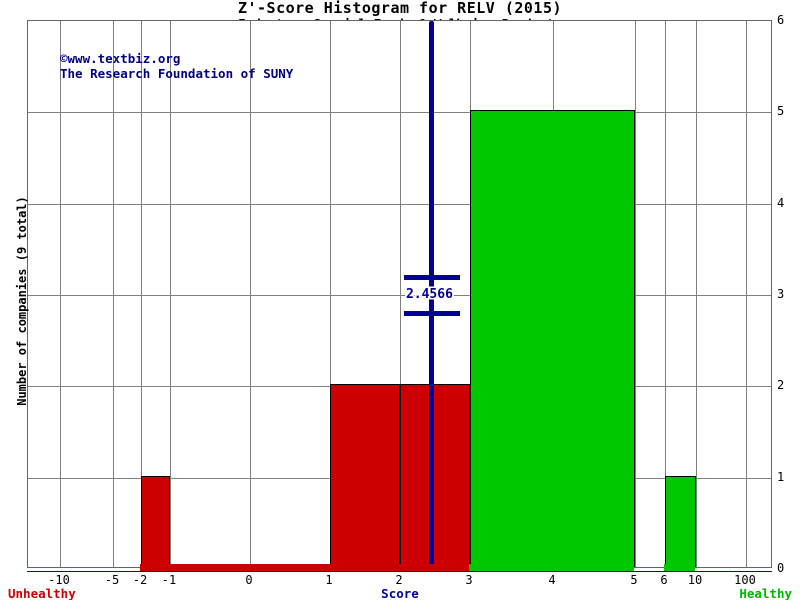 The height and width of the screenshot is (600, 800). What do you see at coordinates (781, 385) in the screenshot?
I see `y-tick-label: 2` at bounding box center [781, 385].